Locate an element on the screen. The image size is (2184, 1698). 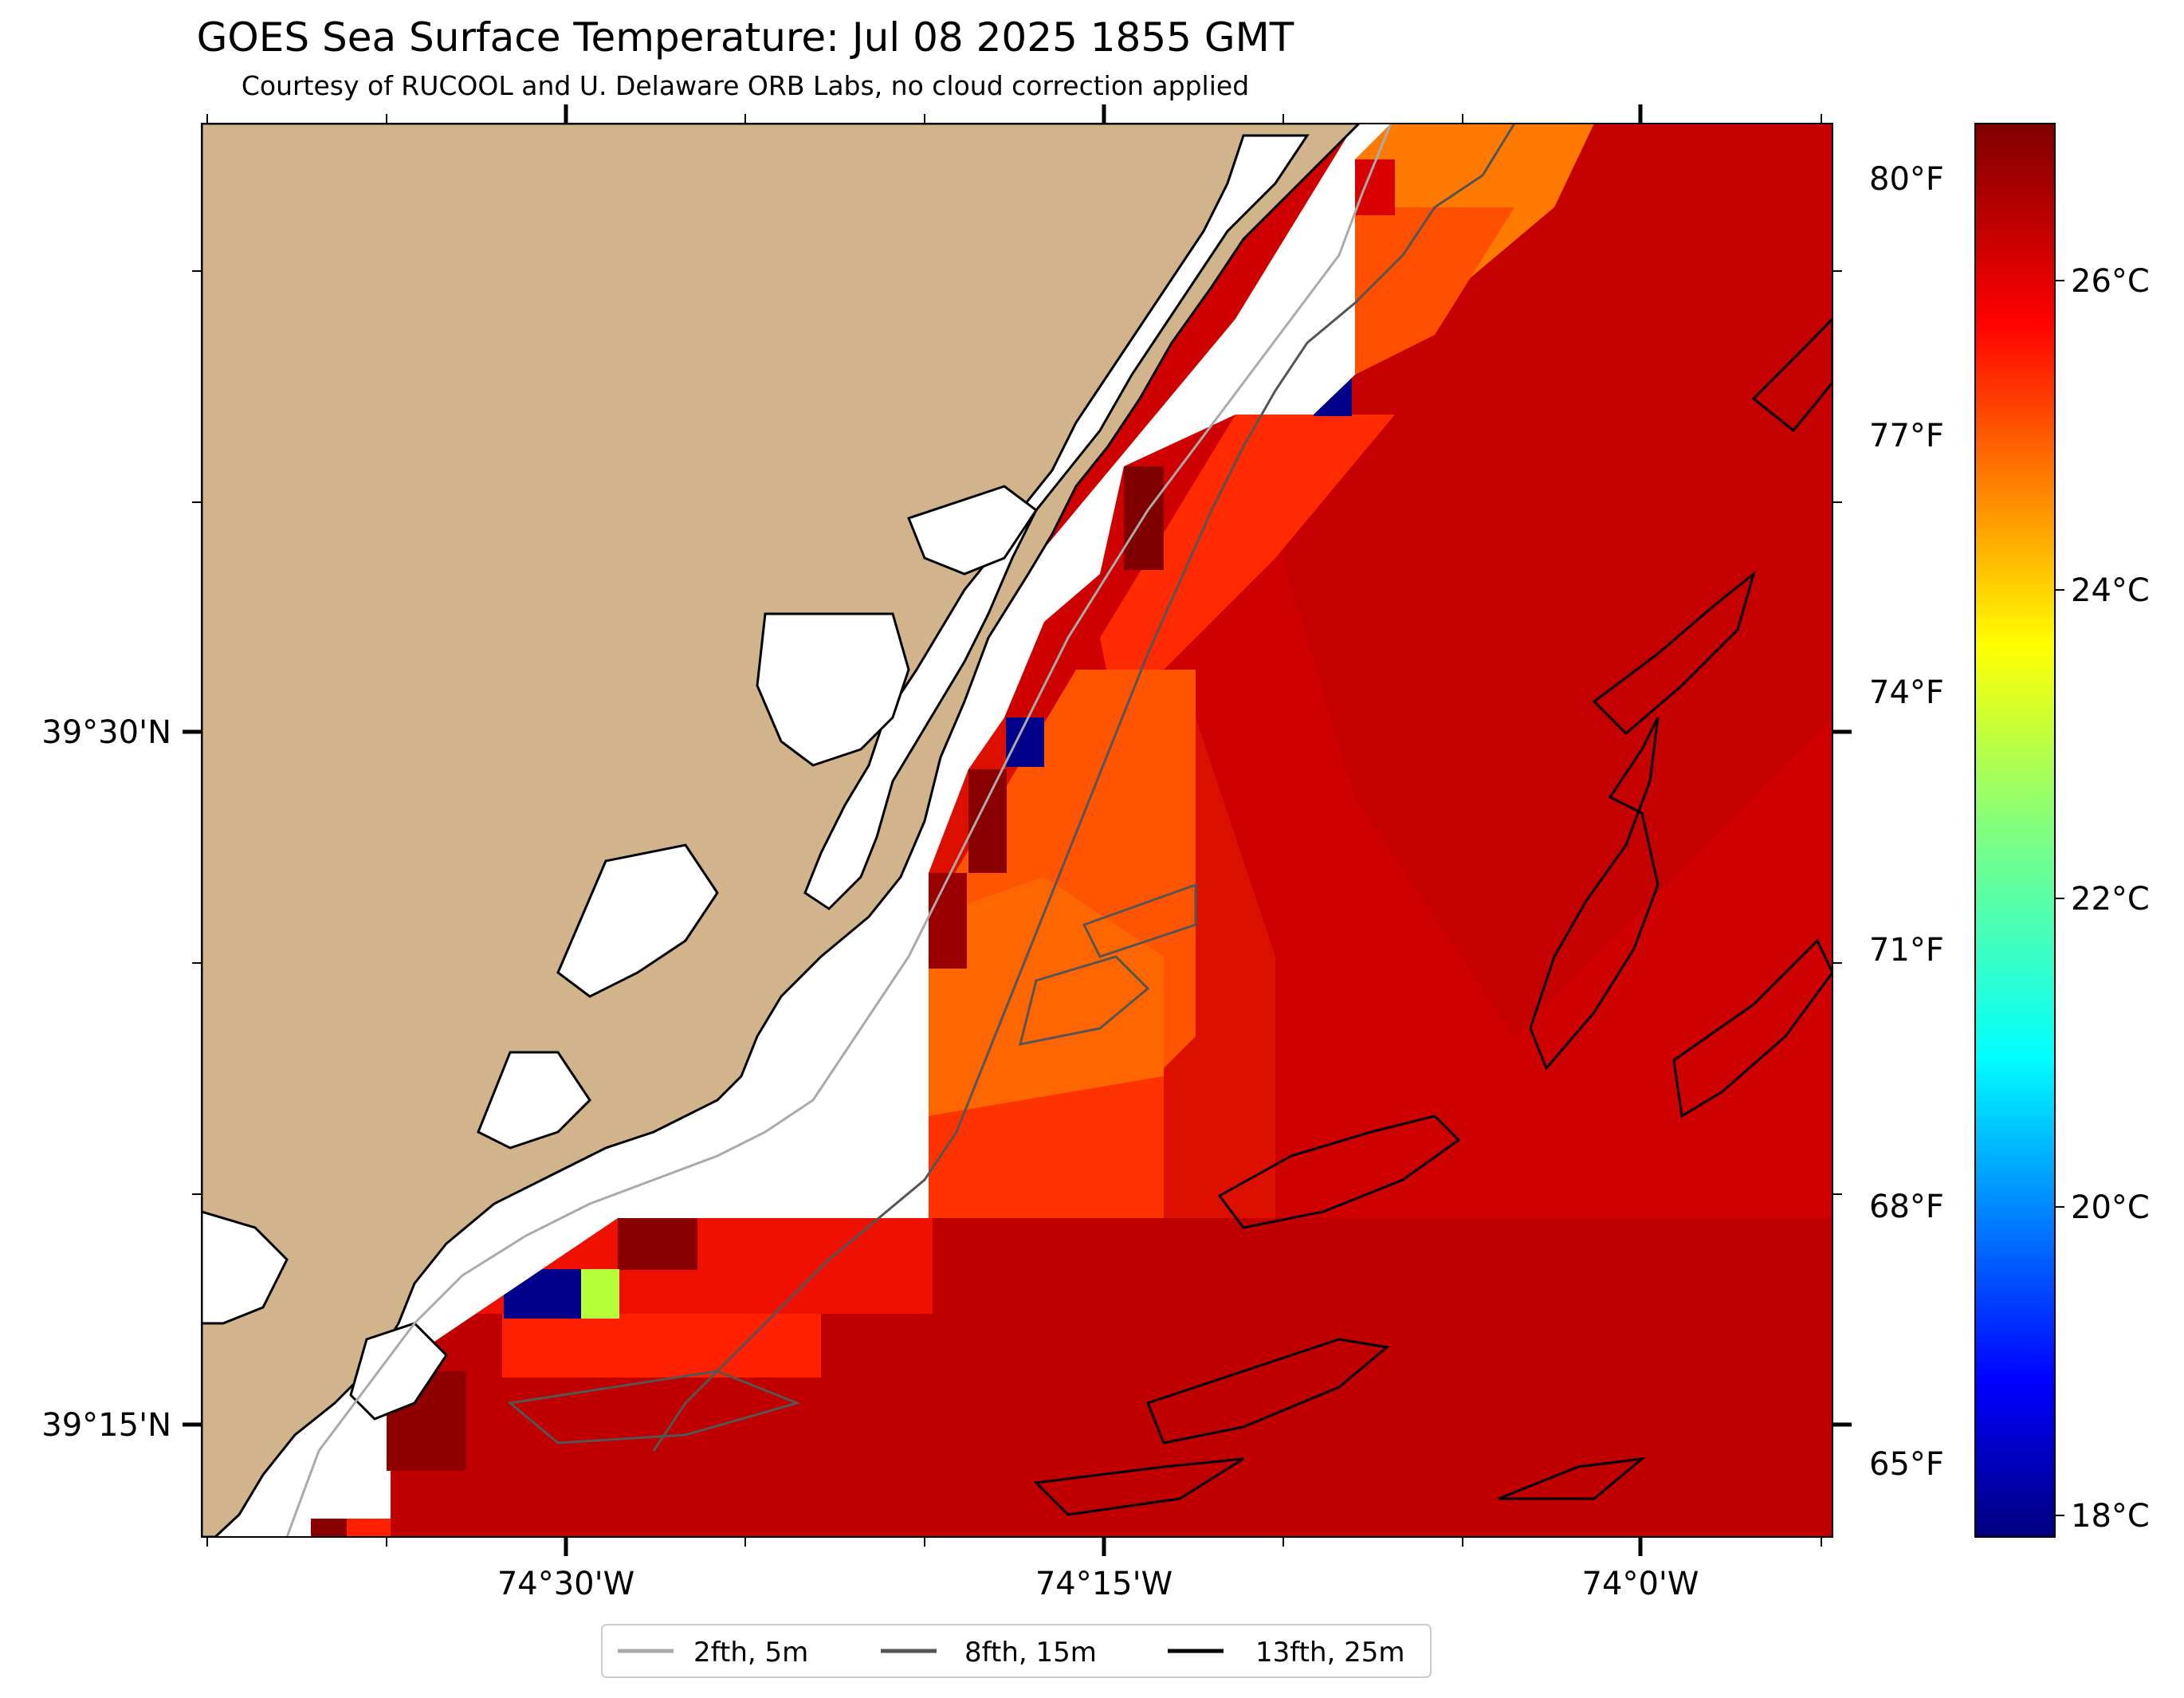
lon-label-74-30: 74°30'W is located at coordinates (565, 1584).